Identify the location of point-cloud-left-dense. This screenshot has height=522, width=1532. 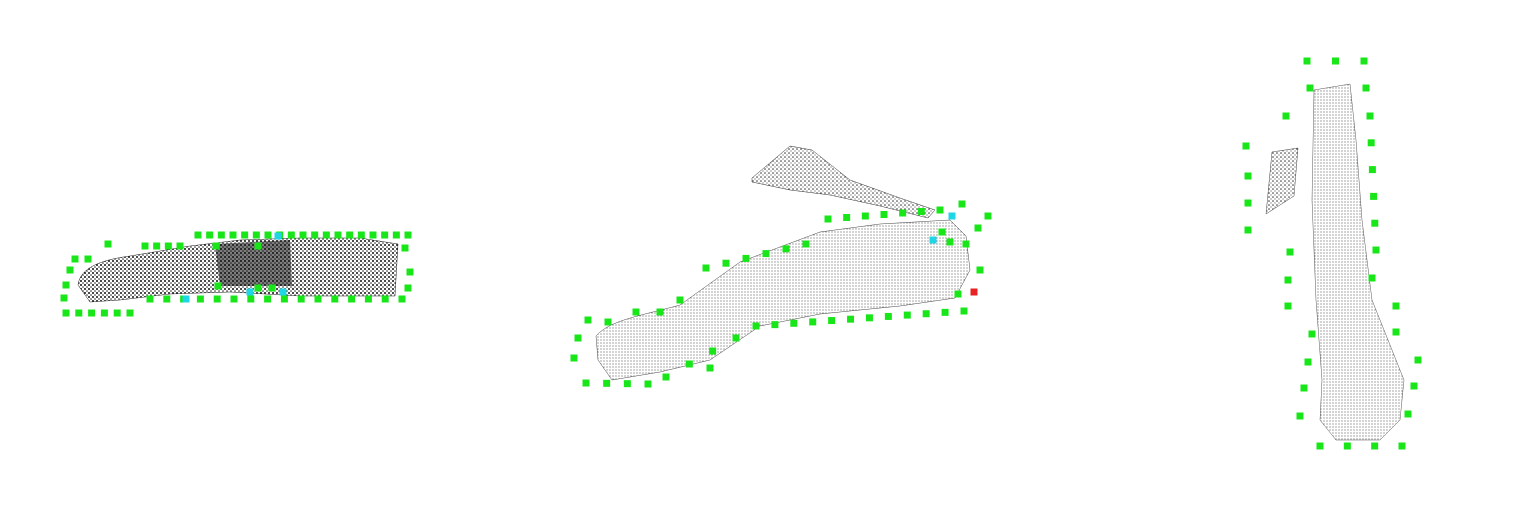
(253, 263).